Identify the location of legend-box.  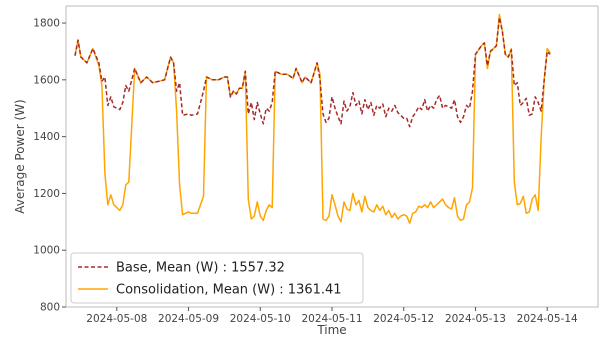
(217, 278).